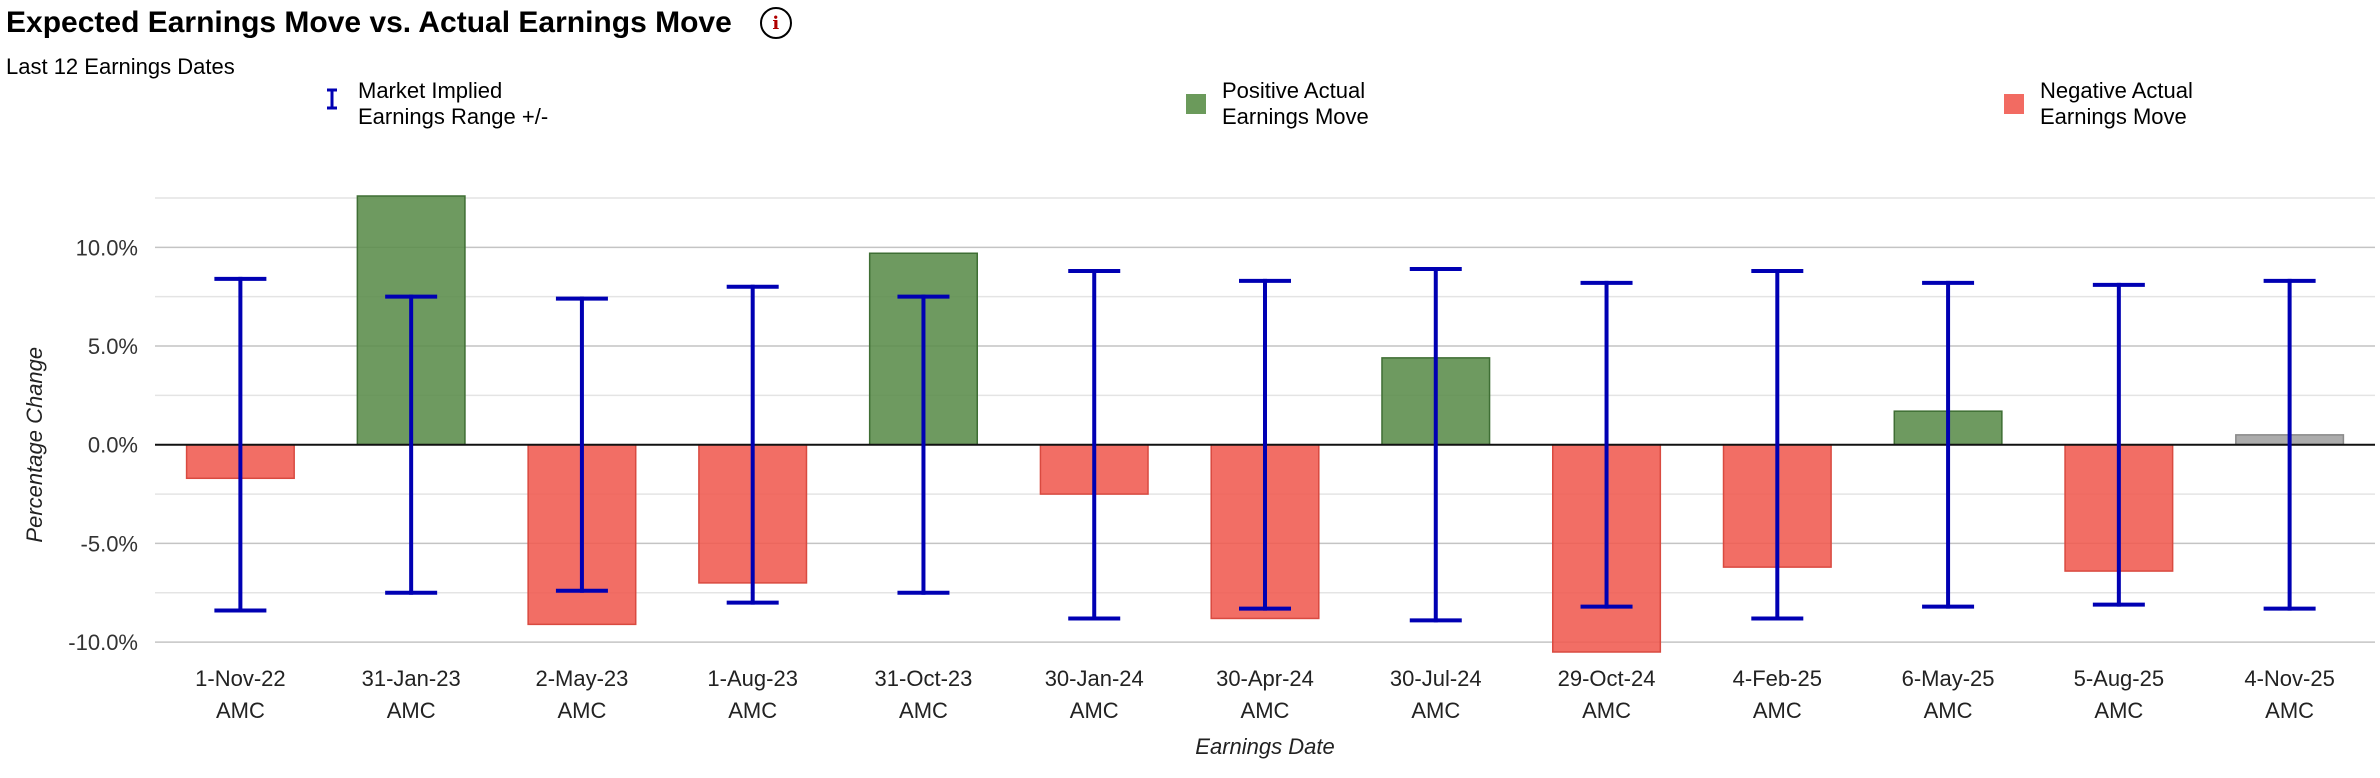  I want to click on legend-item-positive: Positive Actual Earnings Move, so click(1277, 104).